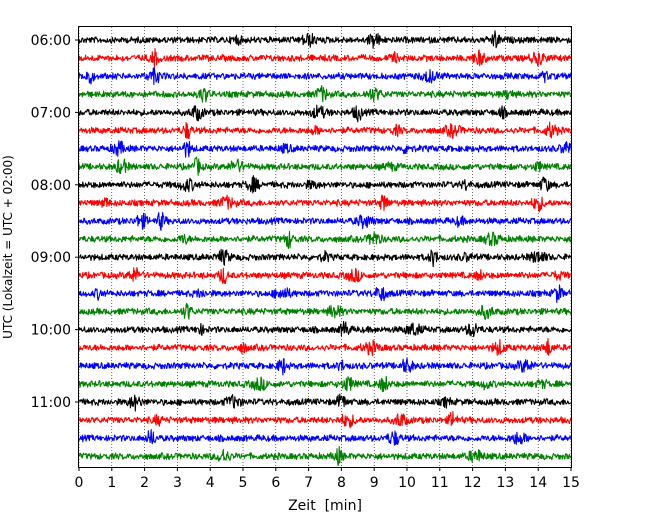  What do you see at coordinates (8, 247) in the screenshot?
I see `y-axis-title: UTC (Lokalzeit = UTC + 02:00)` at bounding box center [8, 247].